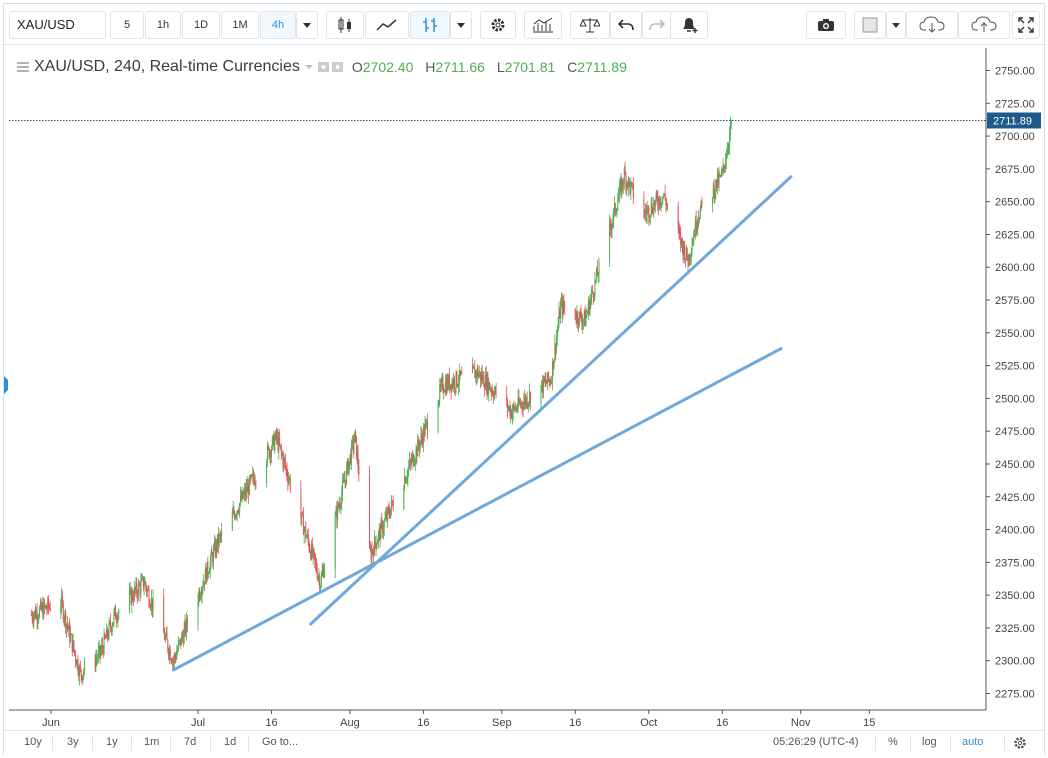 This screenshot has width=1048, height=758. Describe the element at coordinates (932, 25) in the screenshot. I see `load-chart-button` at that location.